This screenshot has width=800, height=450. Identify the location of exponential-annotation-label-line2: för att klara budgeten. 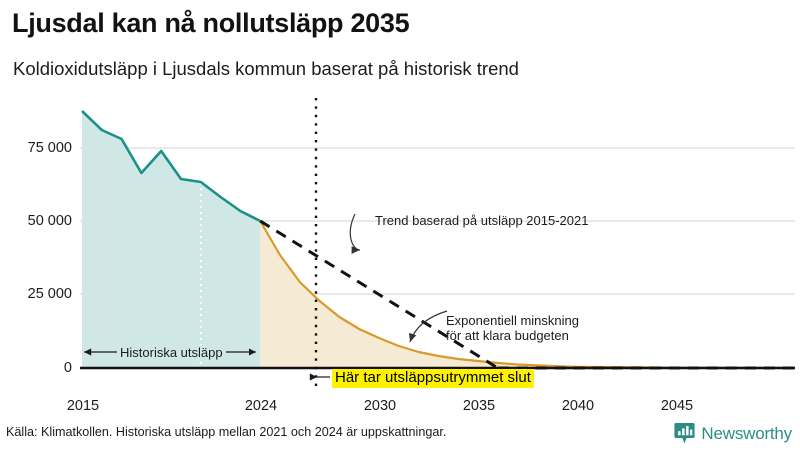
(507, 335).